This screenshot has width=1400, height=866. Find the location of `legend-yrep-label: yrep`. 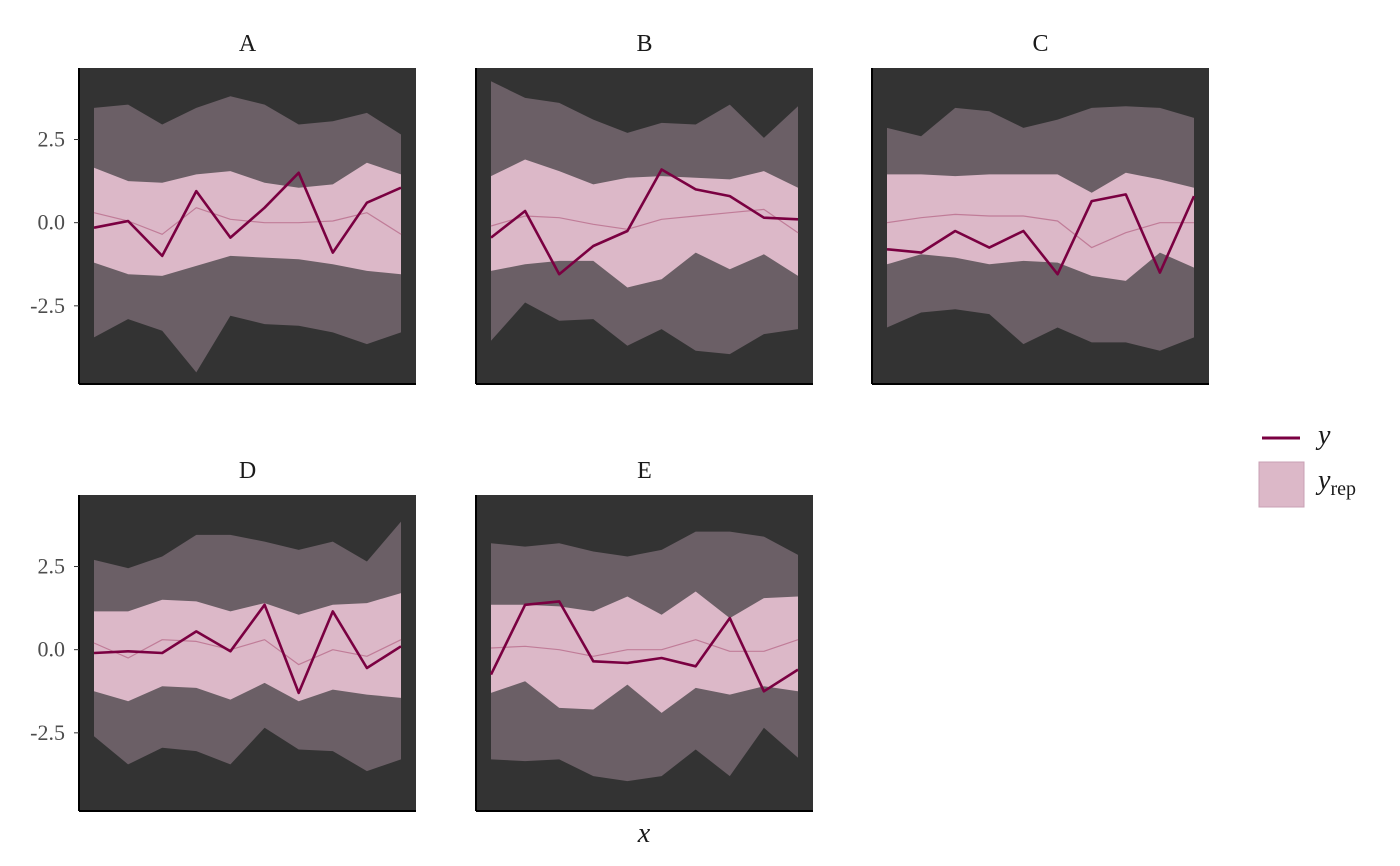

legend-yrep-label: yrep is located at coordinates (1335, 482).